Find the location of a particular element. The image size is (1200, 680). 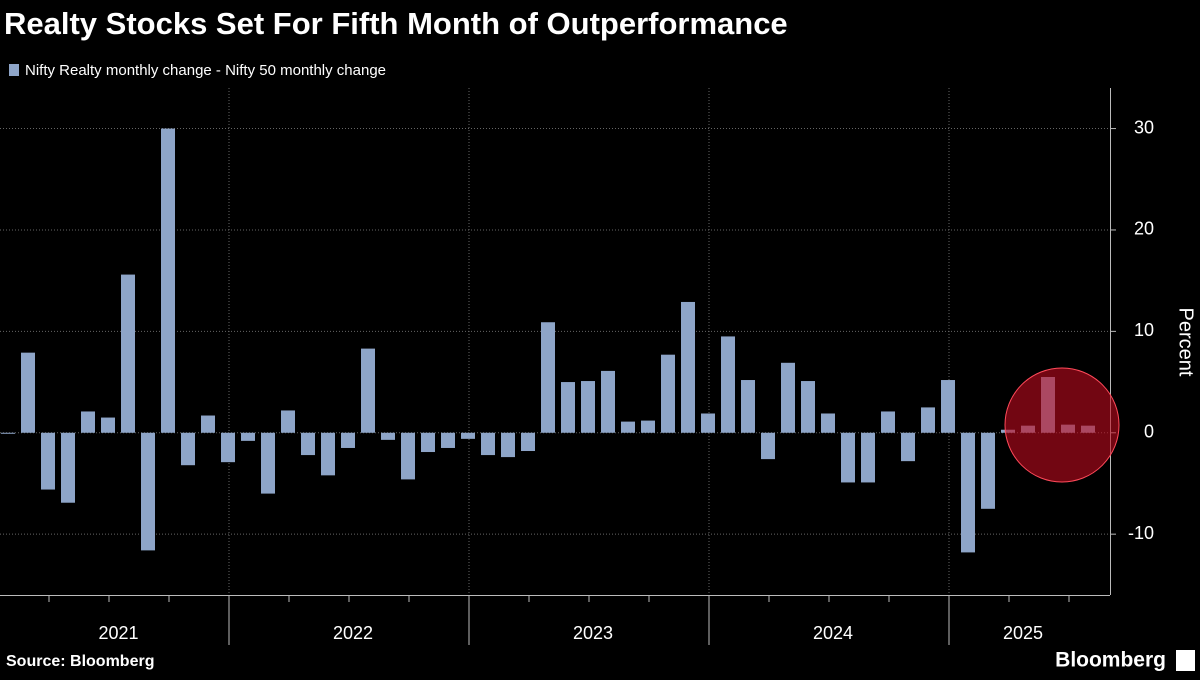

legend-swatch is located at coordinates (14, 70).